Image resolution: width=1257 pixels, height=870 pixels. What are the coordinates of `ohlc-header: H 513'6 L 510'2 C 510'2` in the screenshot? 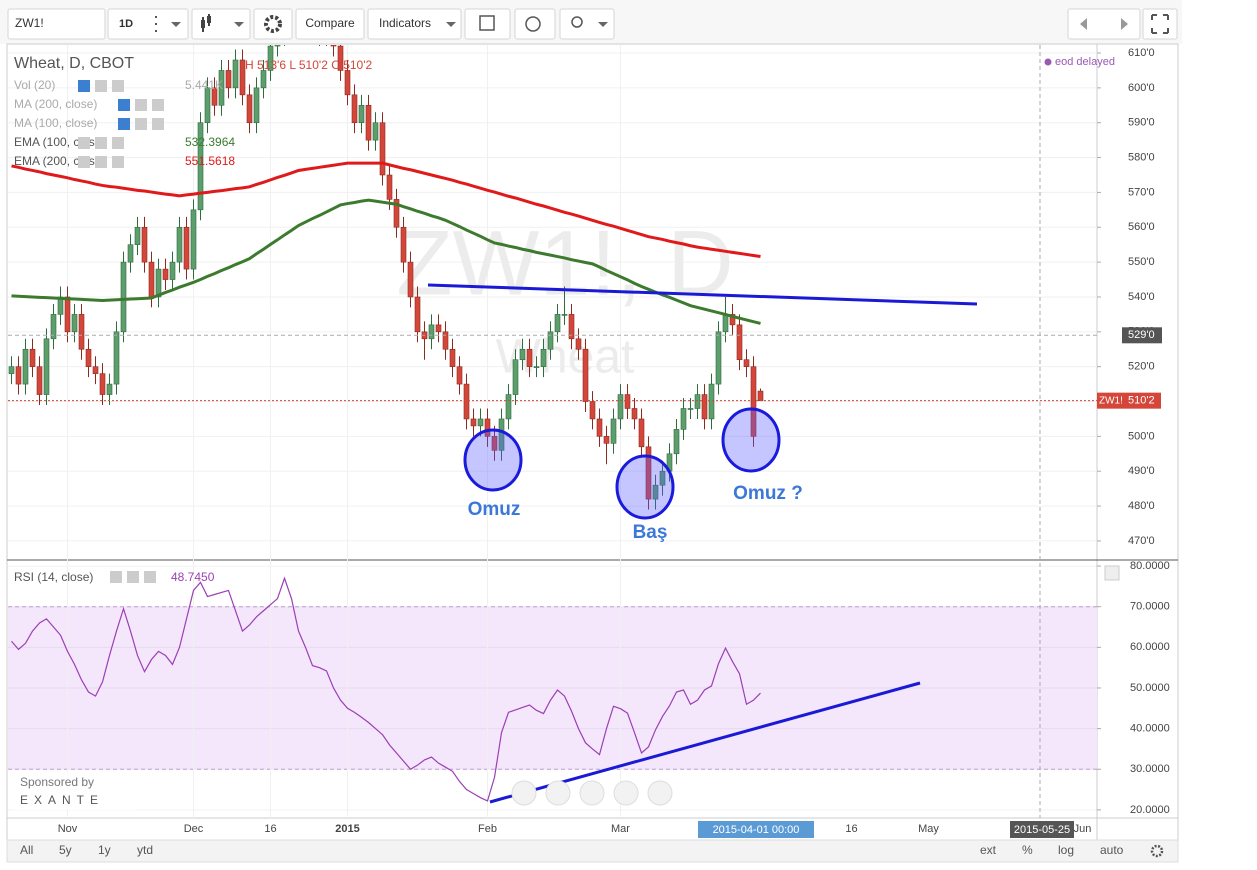 It's located at (309, 65).